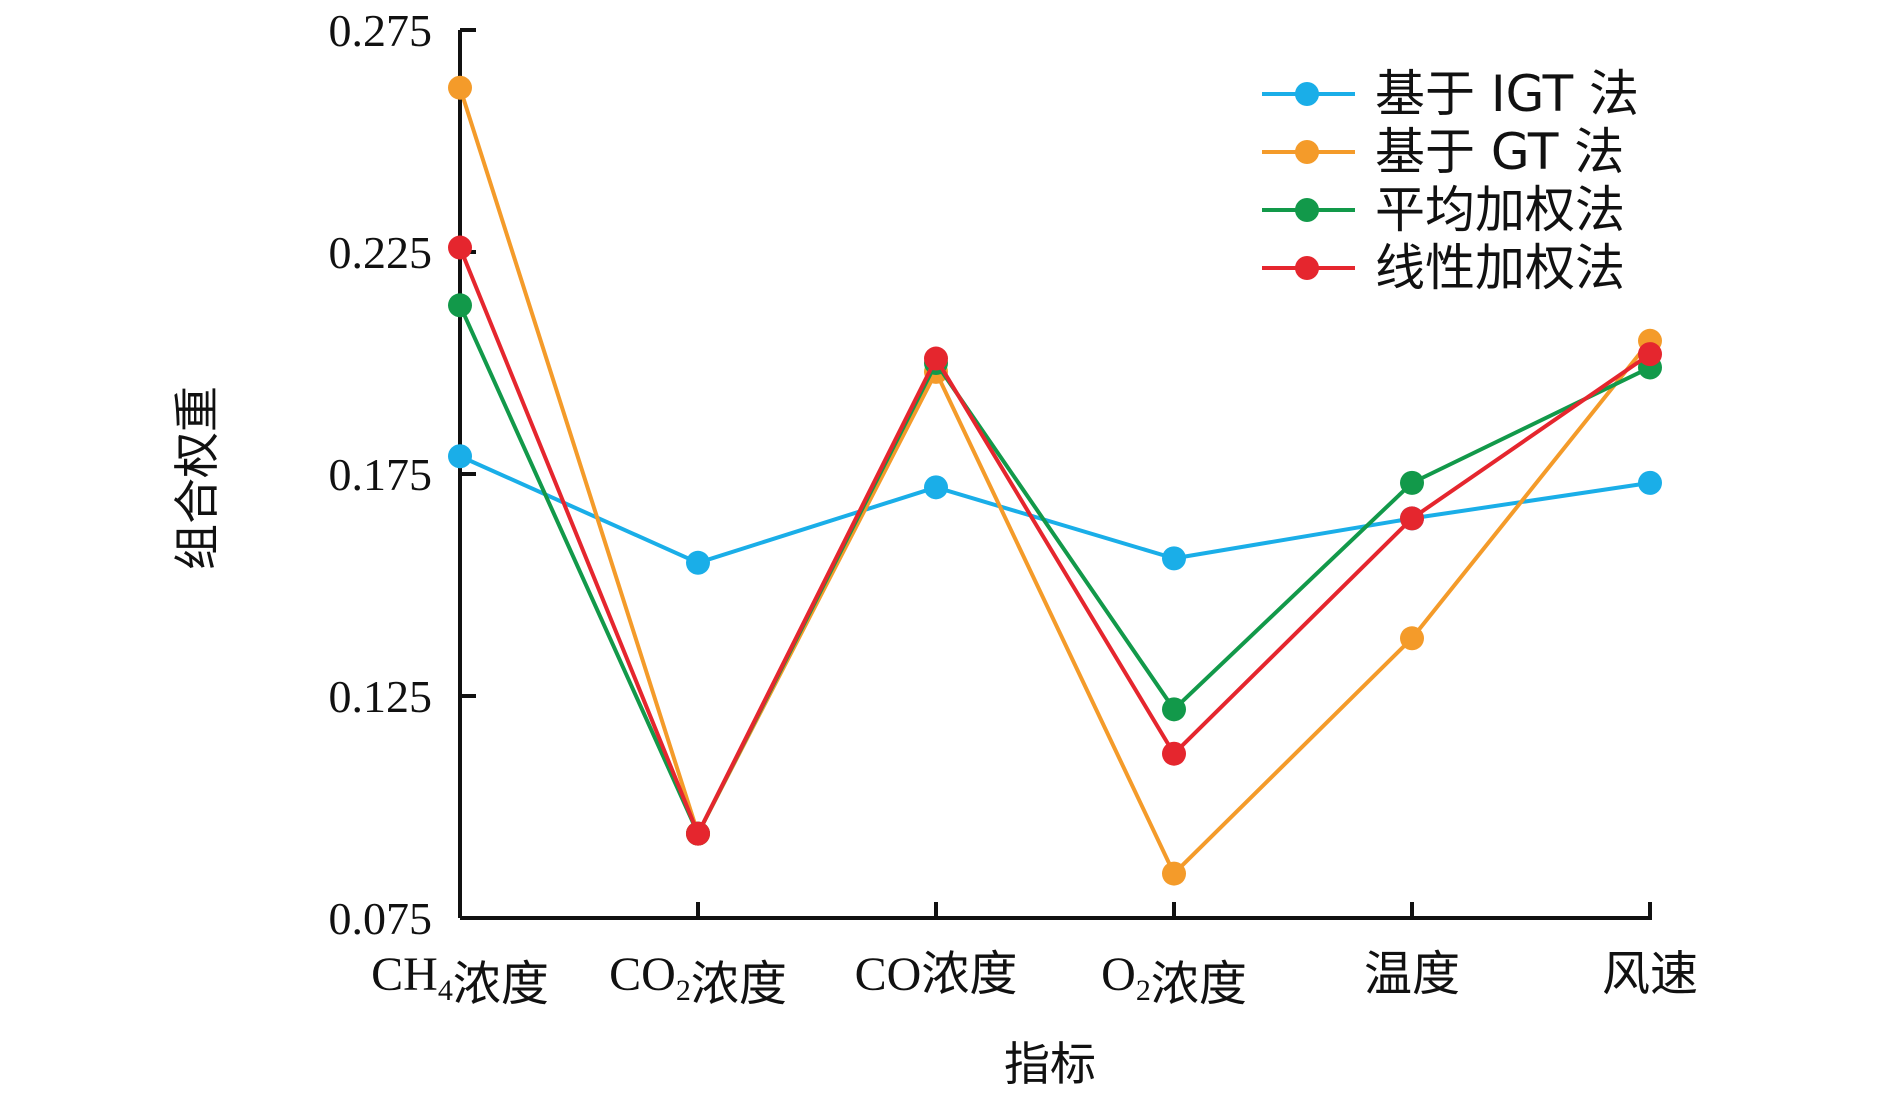 This screenshot has height=1093, width=1890. I want to click on series-line, so click(1055, 509).